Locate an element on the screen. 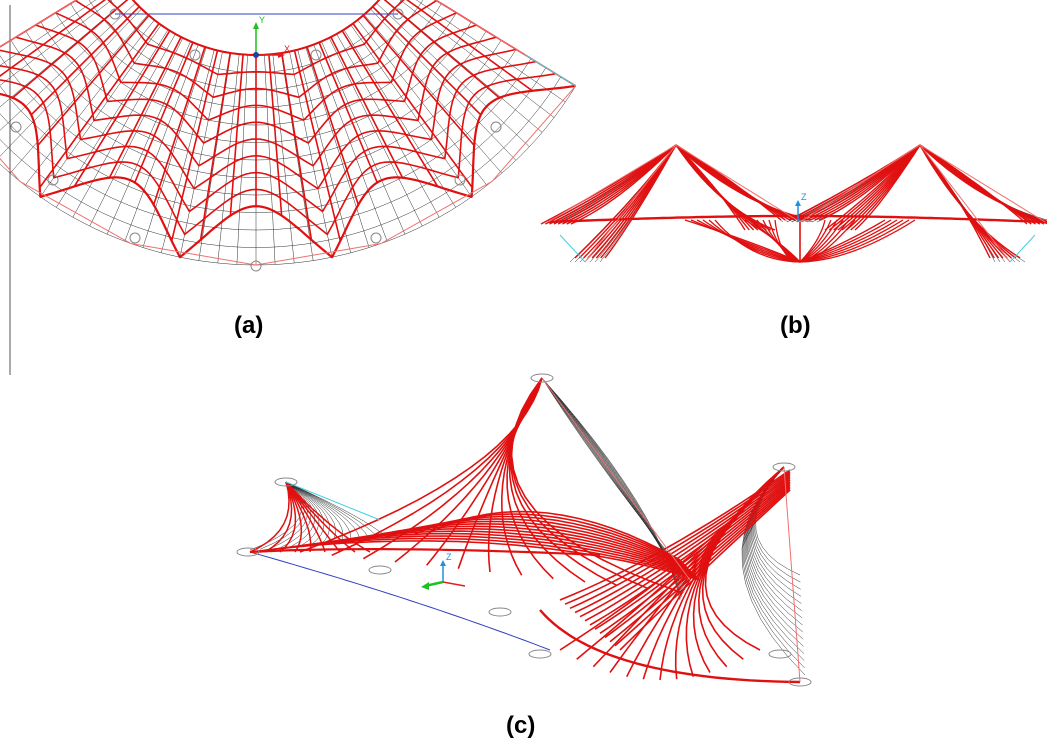 Image resolution: width=1047 pixels, height=752 pixels. side-edge-right is located at coordinates (505, 43).